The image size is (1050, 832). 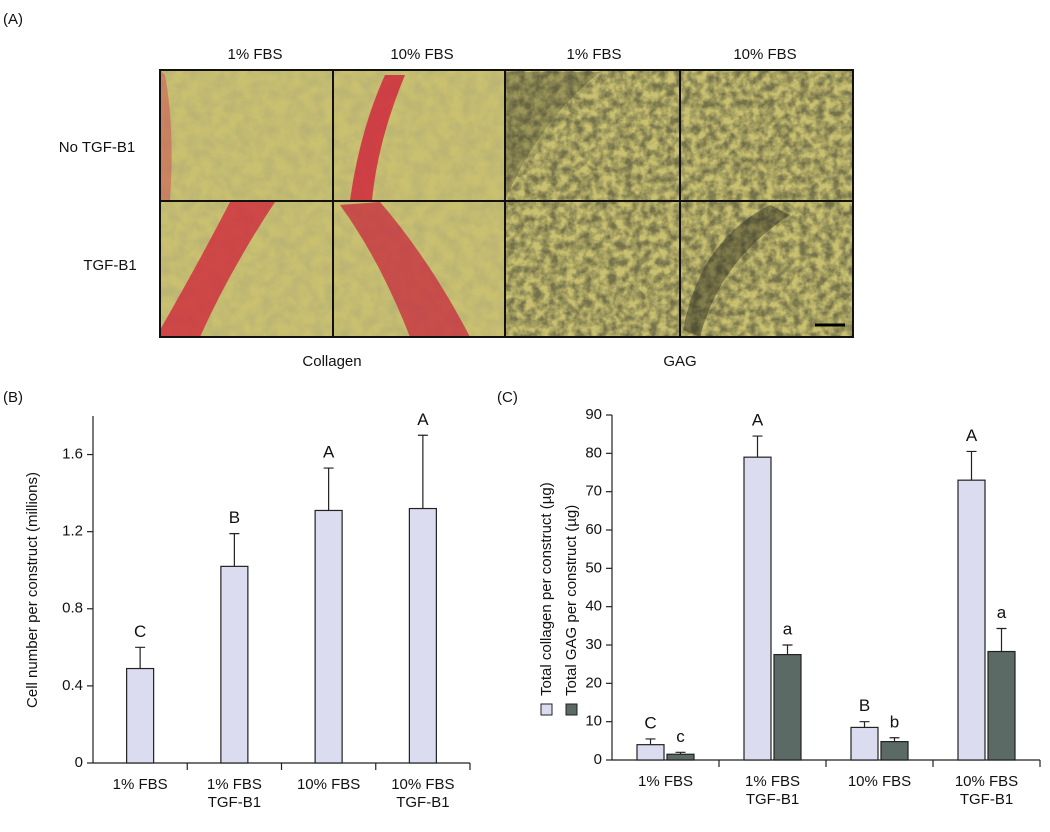 I want to click on y-tick-label: 0.4, so click(x=72, y=685).